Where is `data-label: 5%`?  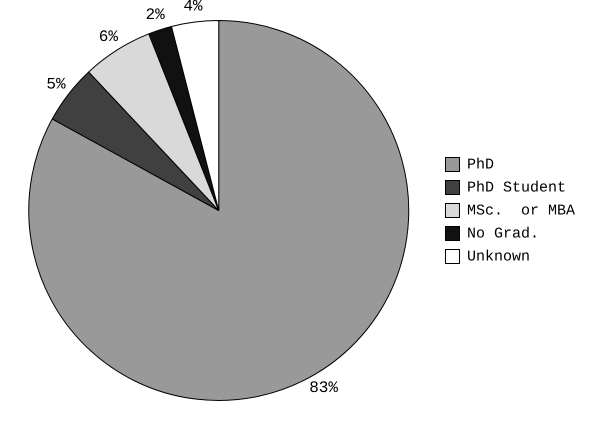 data-label: 5% is located at coordinates (56, 84).